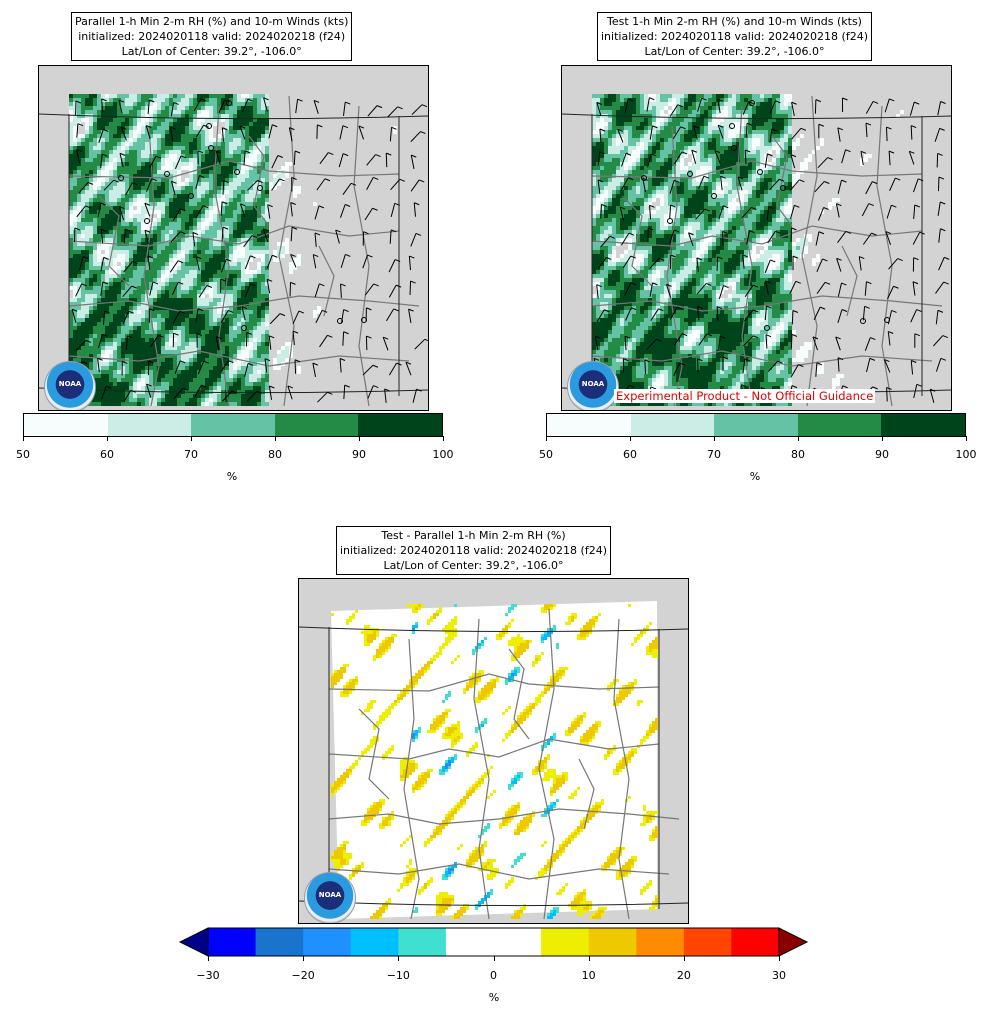 The width and height of the screenshot is (991, 1020). I want to click on state-borders, so click(493, 772).